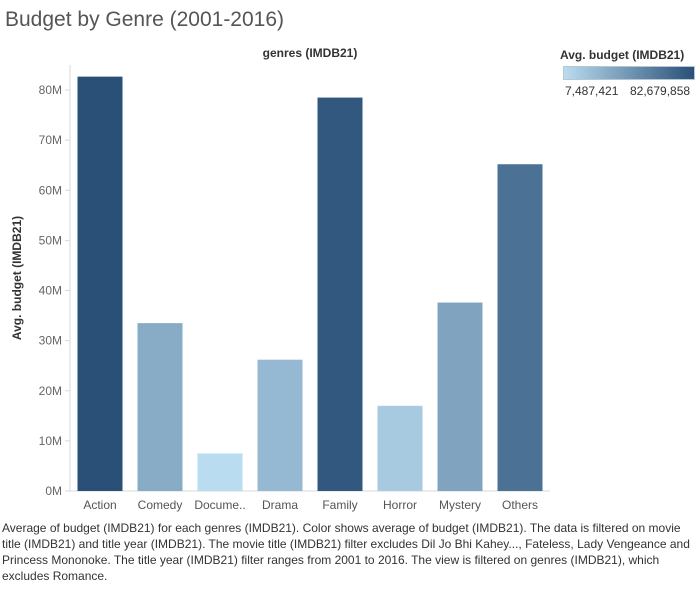 This screenshot has height=605, width=700. Describe the element at coordinates (220, 472) in the screenshot. I see `bar-docume` at that location.